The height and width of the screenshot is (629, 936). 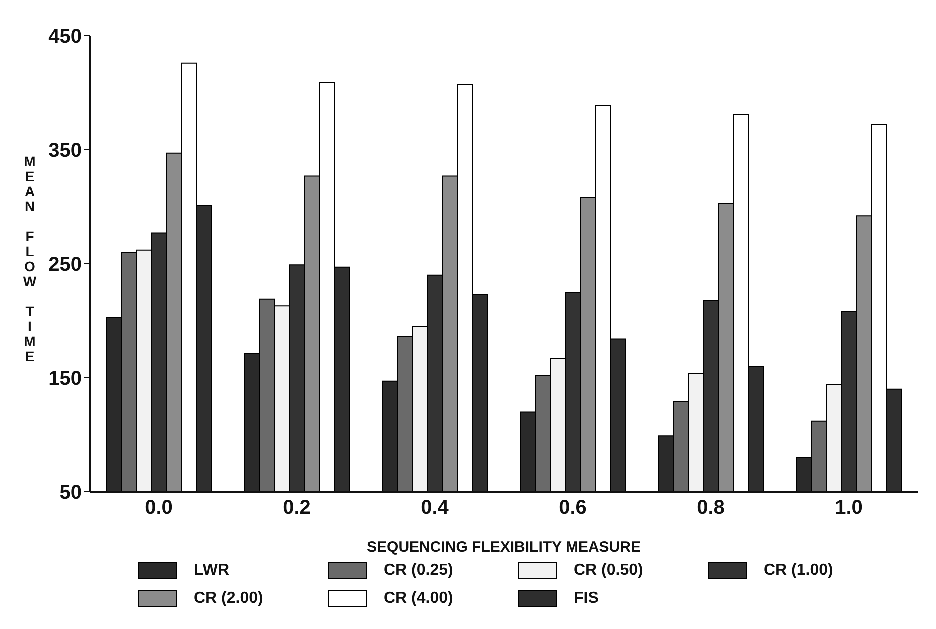 What do you see at coordinates (229, 599) in the screenshot?
I see `legend-label: CR (2.00)` at bounding box center [229, 599].